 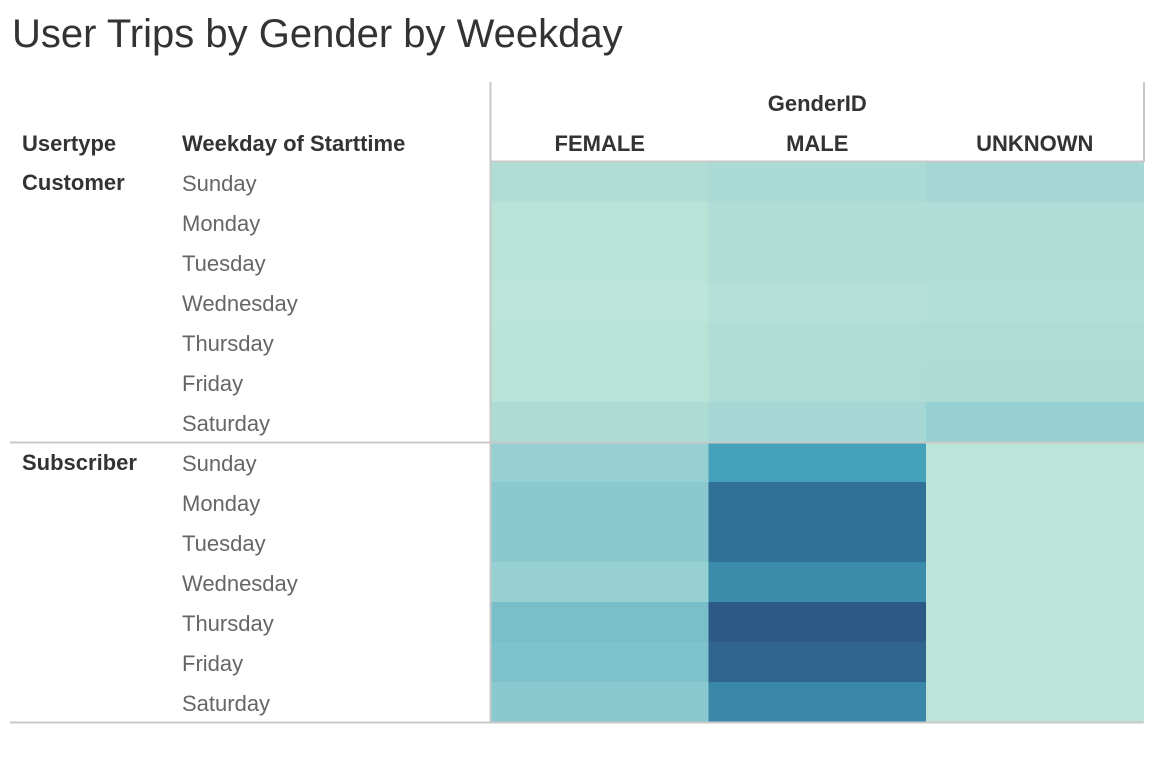 What do you see at coordinates (817, 662) in the screenshot?
I see `heatmap-cell-subscriber-friday-male` at bounding box center [817, 662].